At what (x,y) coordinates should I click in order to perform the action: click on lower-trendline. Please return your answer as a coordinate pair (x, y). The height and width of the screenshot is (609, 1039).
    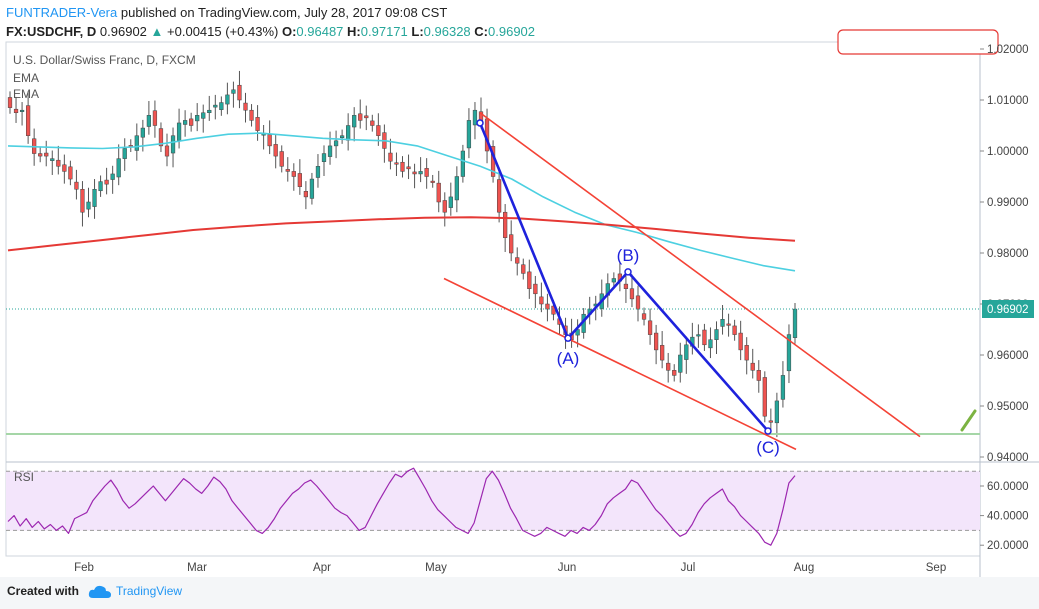
    Looking at the image, I should click on (620, 364).